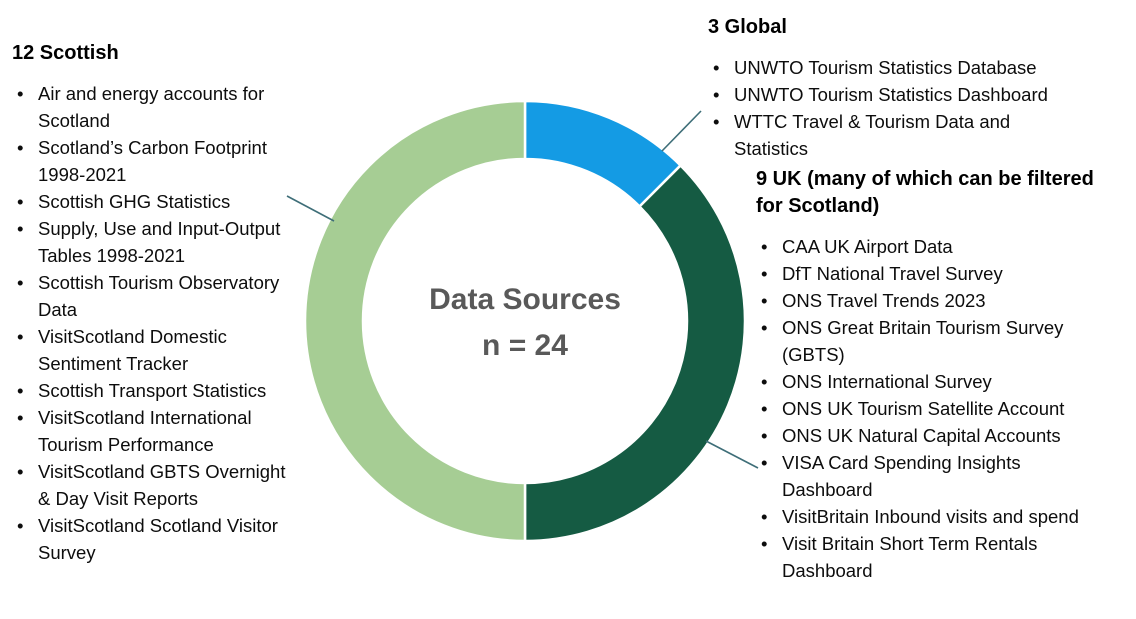 The height and width of the screenshot is (619, 1136). Describe the element at coordinates (919, 300) in the screenshot. I see `list-item: ONS Travel Trends 2023` at that location.